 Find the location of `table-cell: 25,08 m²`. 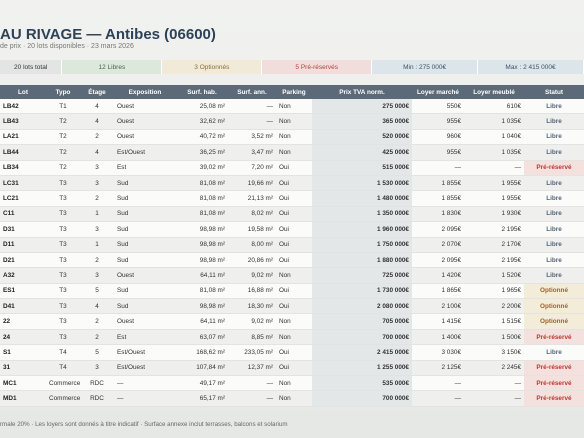

table-cell: 25,08 m² is located at coordinates (202, 107).